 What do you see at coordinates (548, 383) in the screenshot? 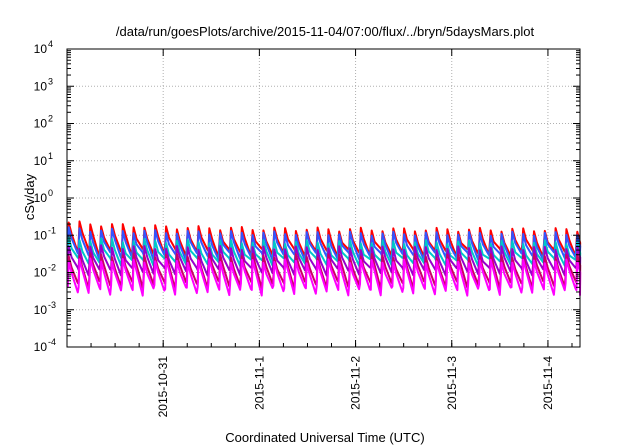
I see `x-tick-label: 2015-11-4` at bounding box center [548, 383].